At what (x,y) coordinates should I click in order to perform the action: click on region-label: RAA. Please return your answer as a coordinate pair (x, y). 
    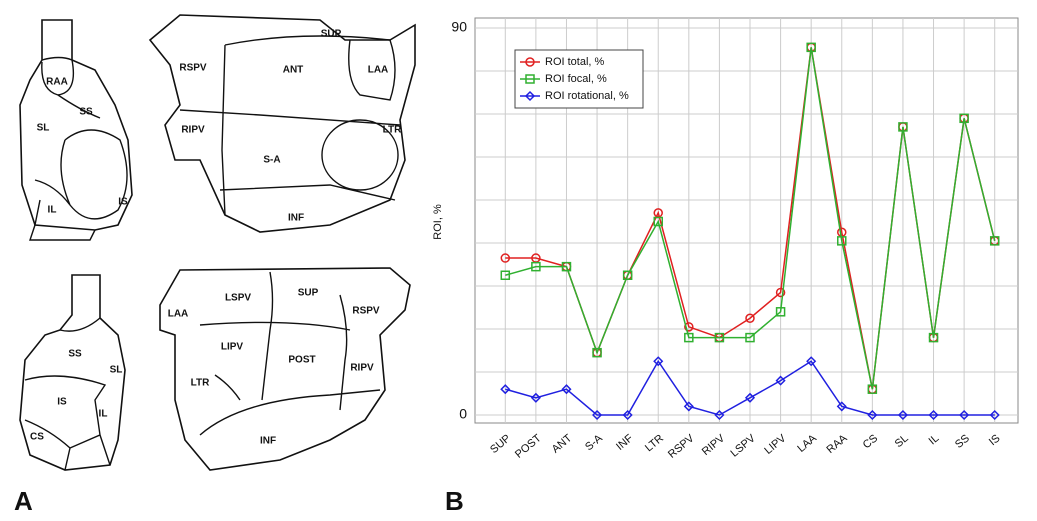
    Looking at the image, I should click on (57, 82).